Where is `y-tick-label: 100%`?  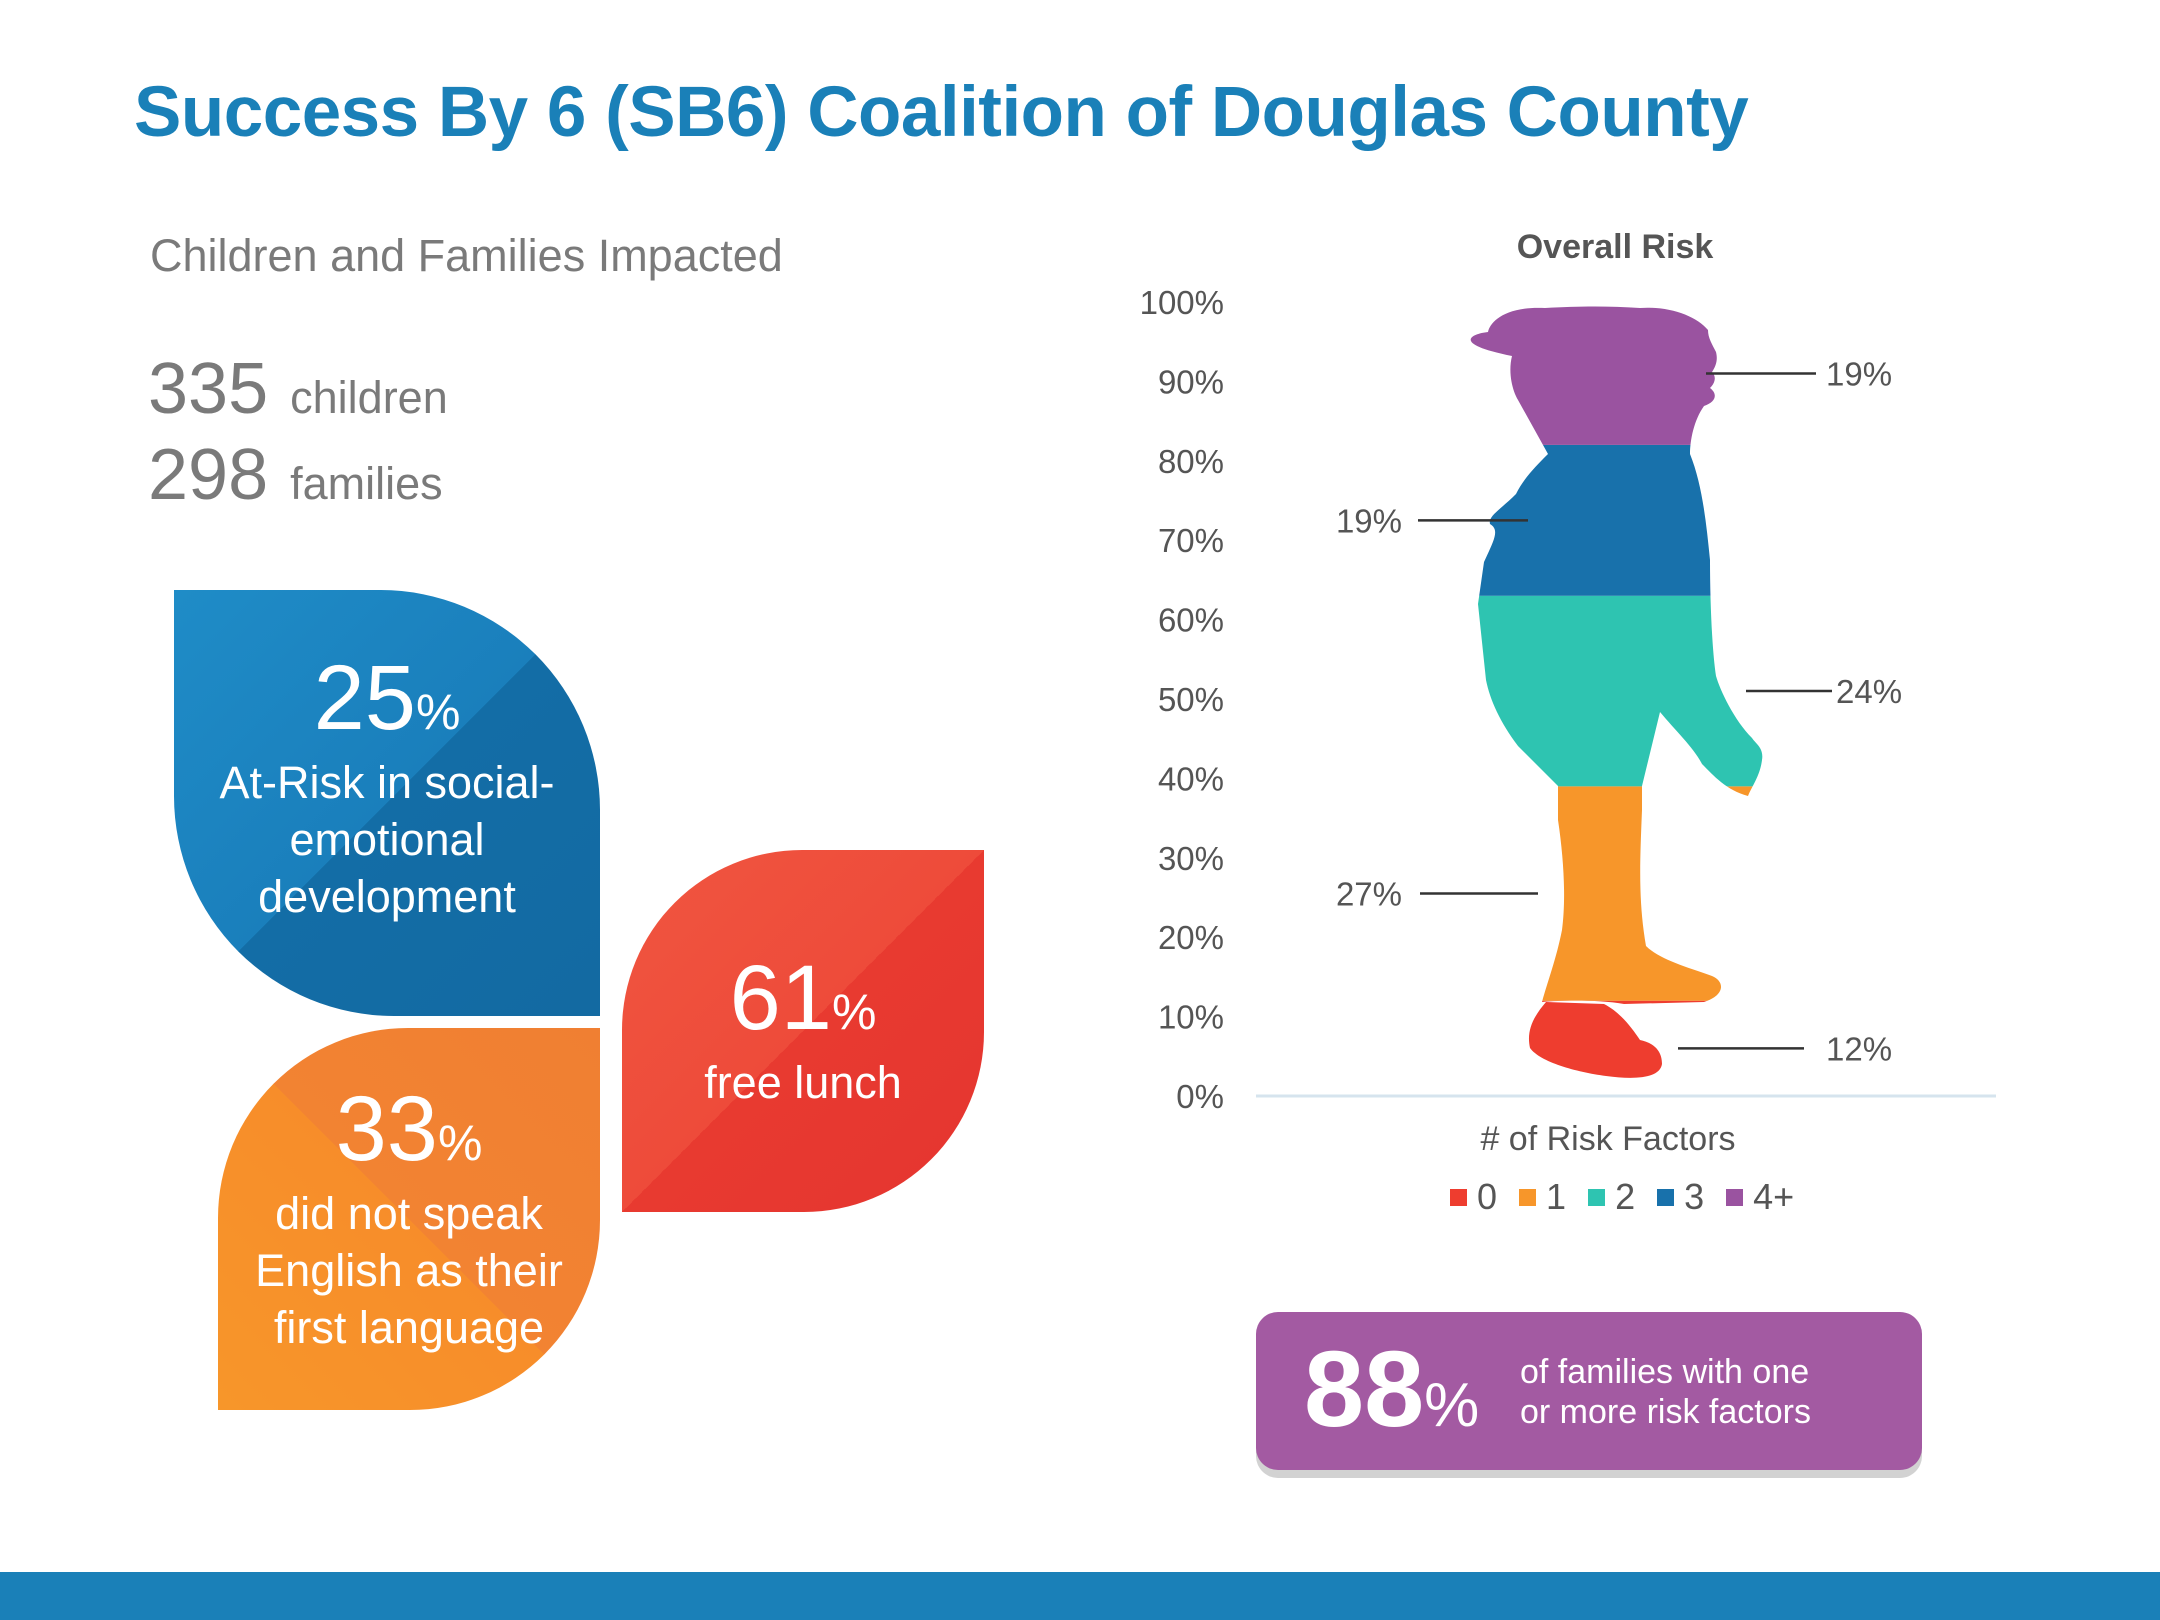 y-tick-label: 100% is located at coordinates (1182, 302).